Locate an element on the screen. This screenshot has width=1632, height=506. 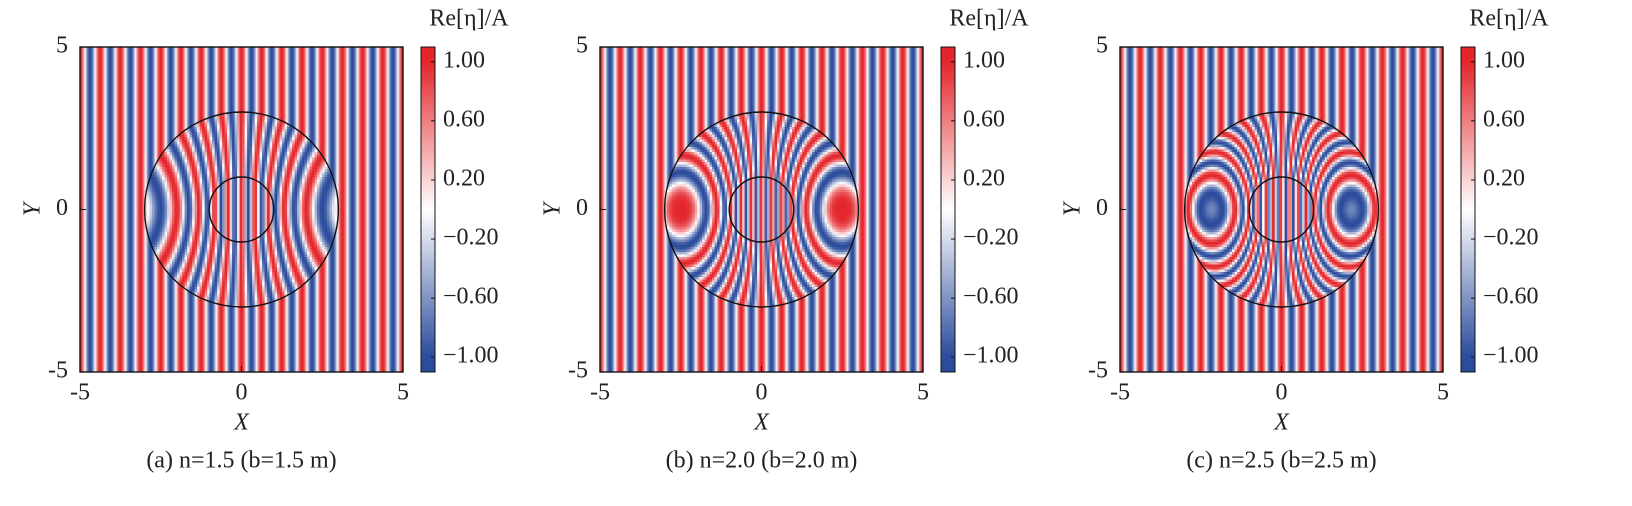
lens-field is located at coordinates (241, 209).